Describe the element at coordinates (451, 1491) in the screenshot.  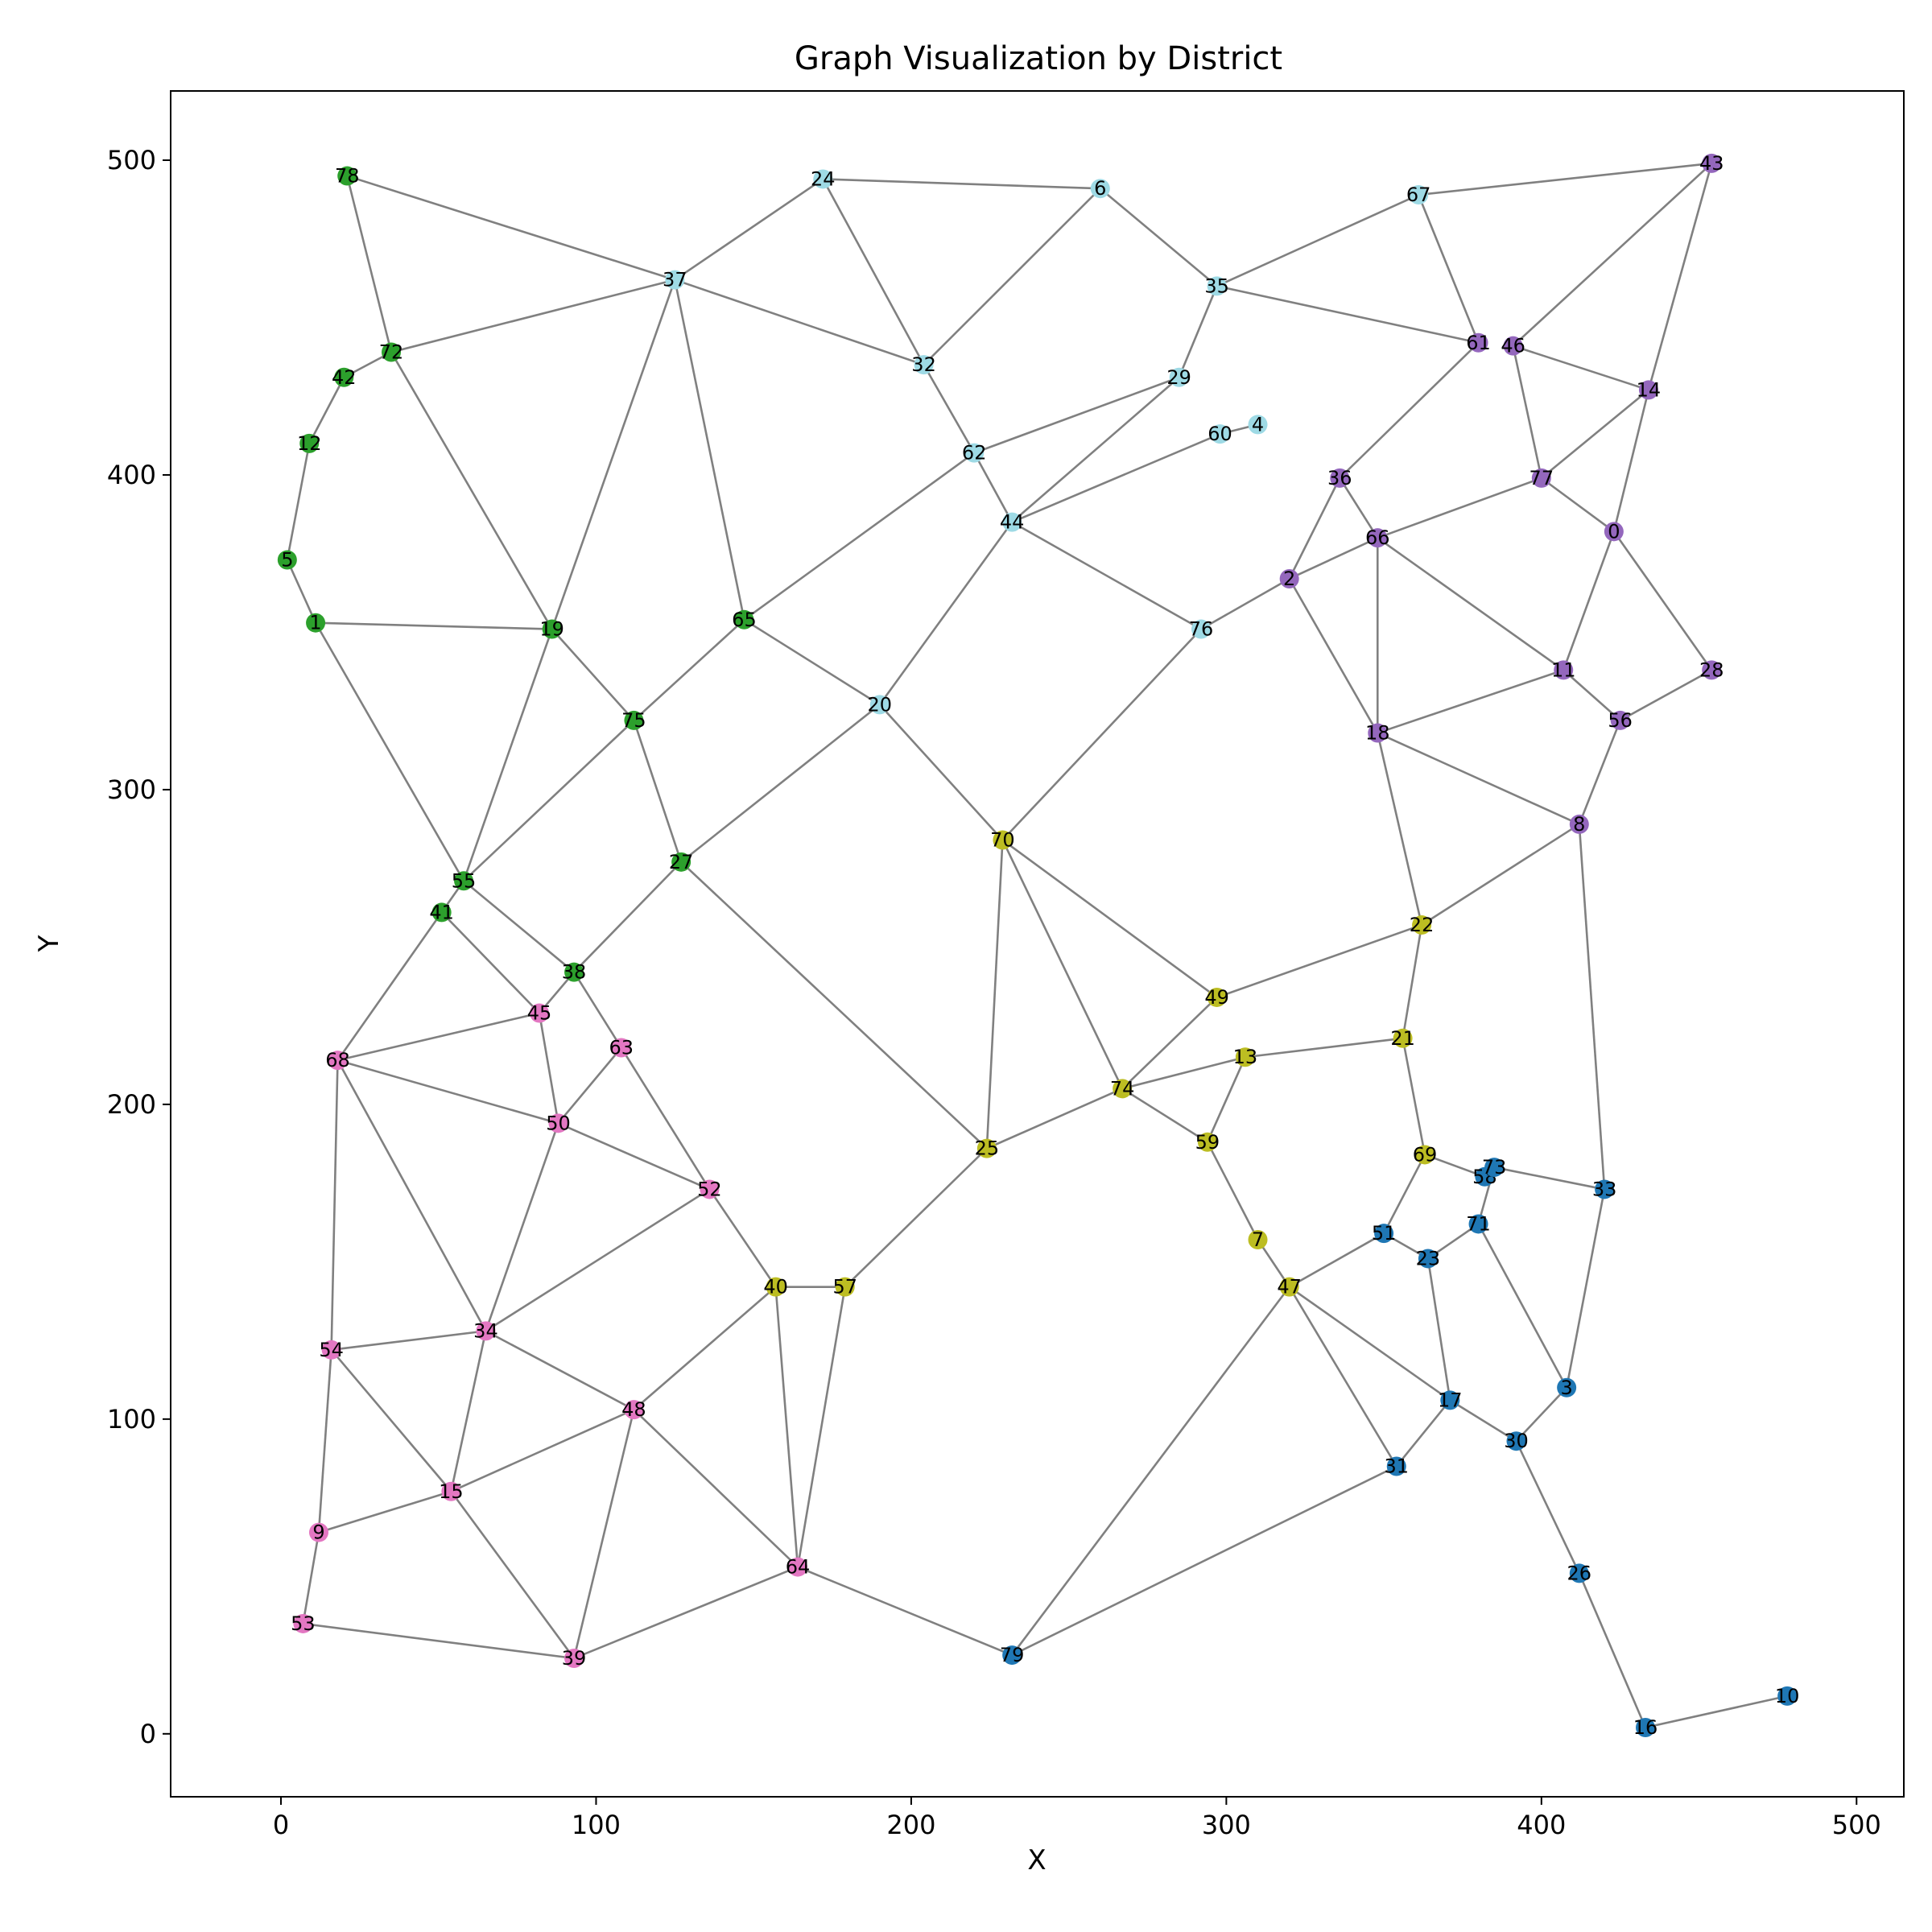
I see `node-15: 15` at that location.